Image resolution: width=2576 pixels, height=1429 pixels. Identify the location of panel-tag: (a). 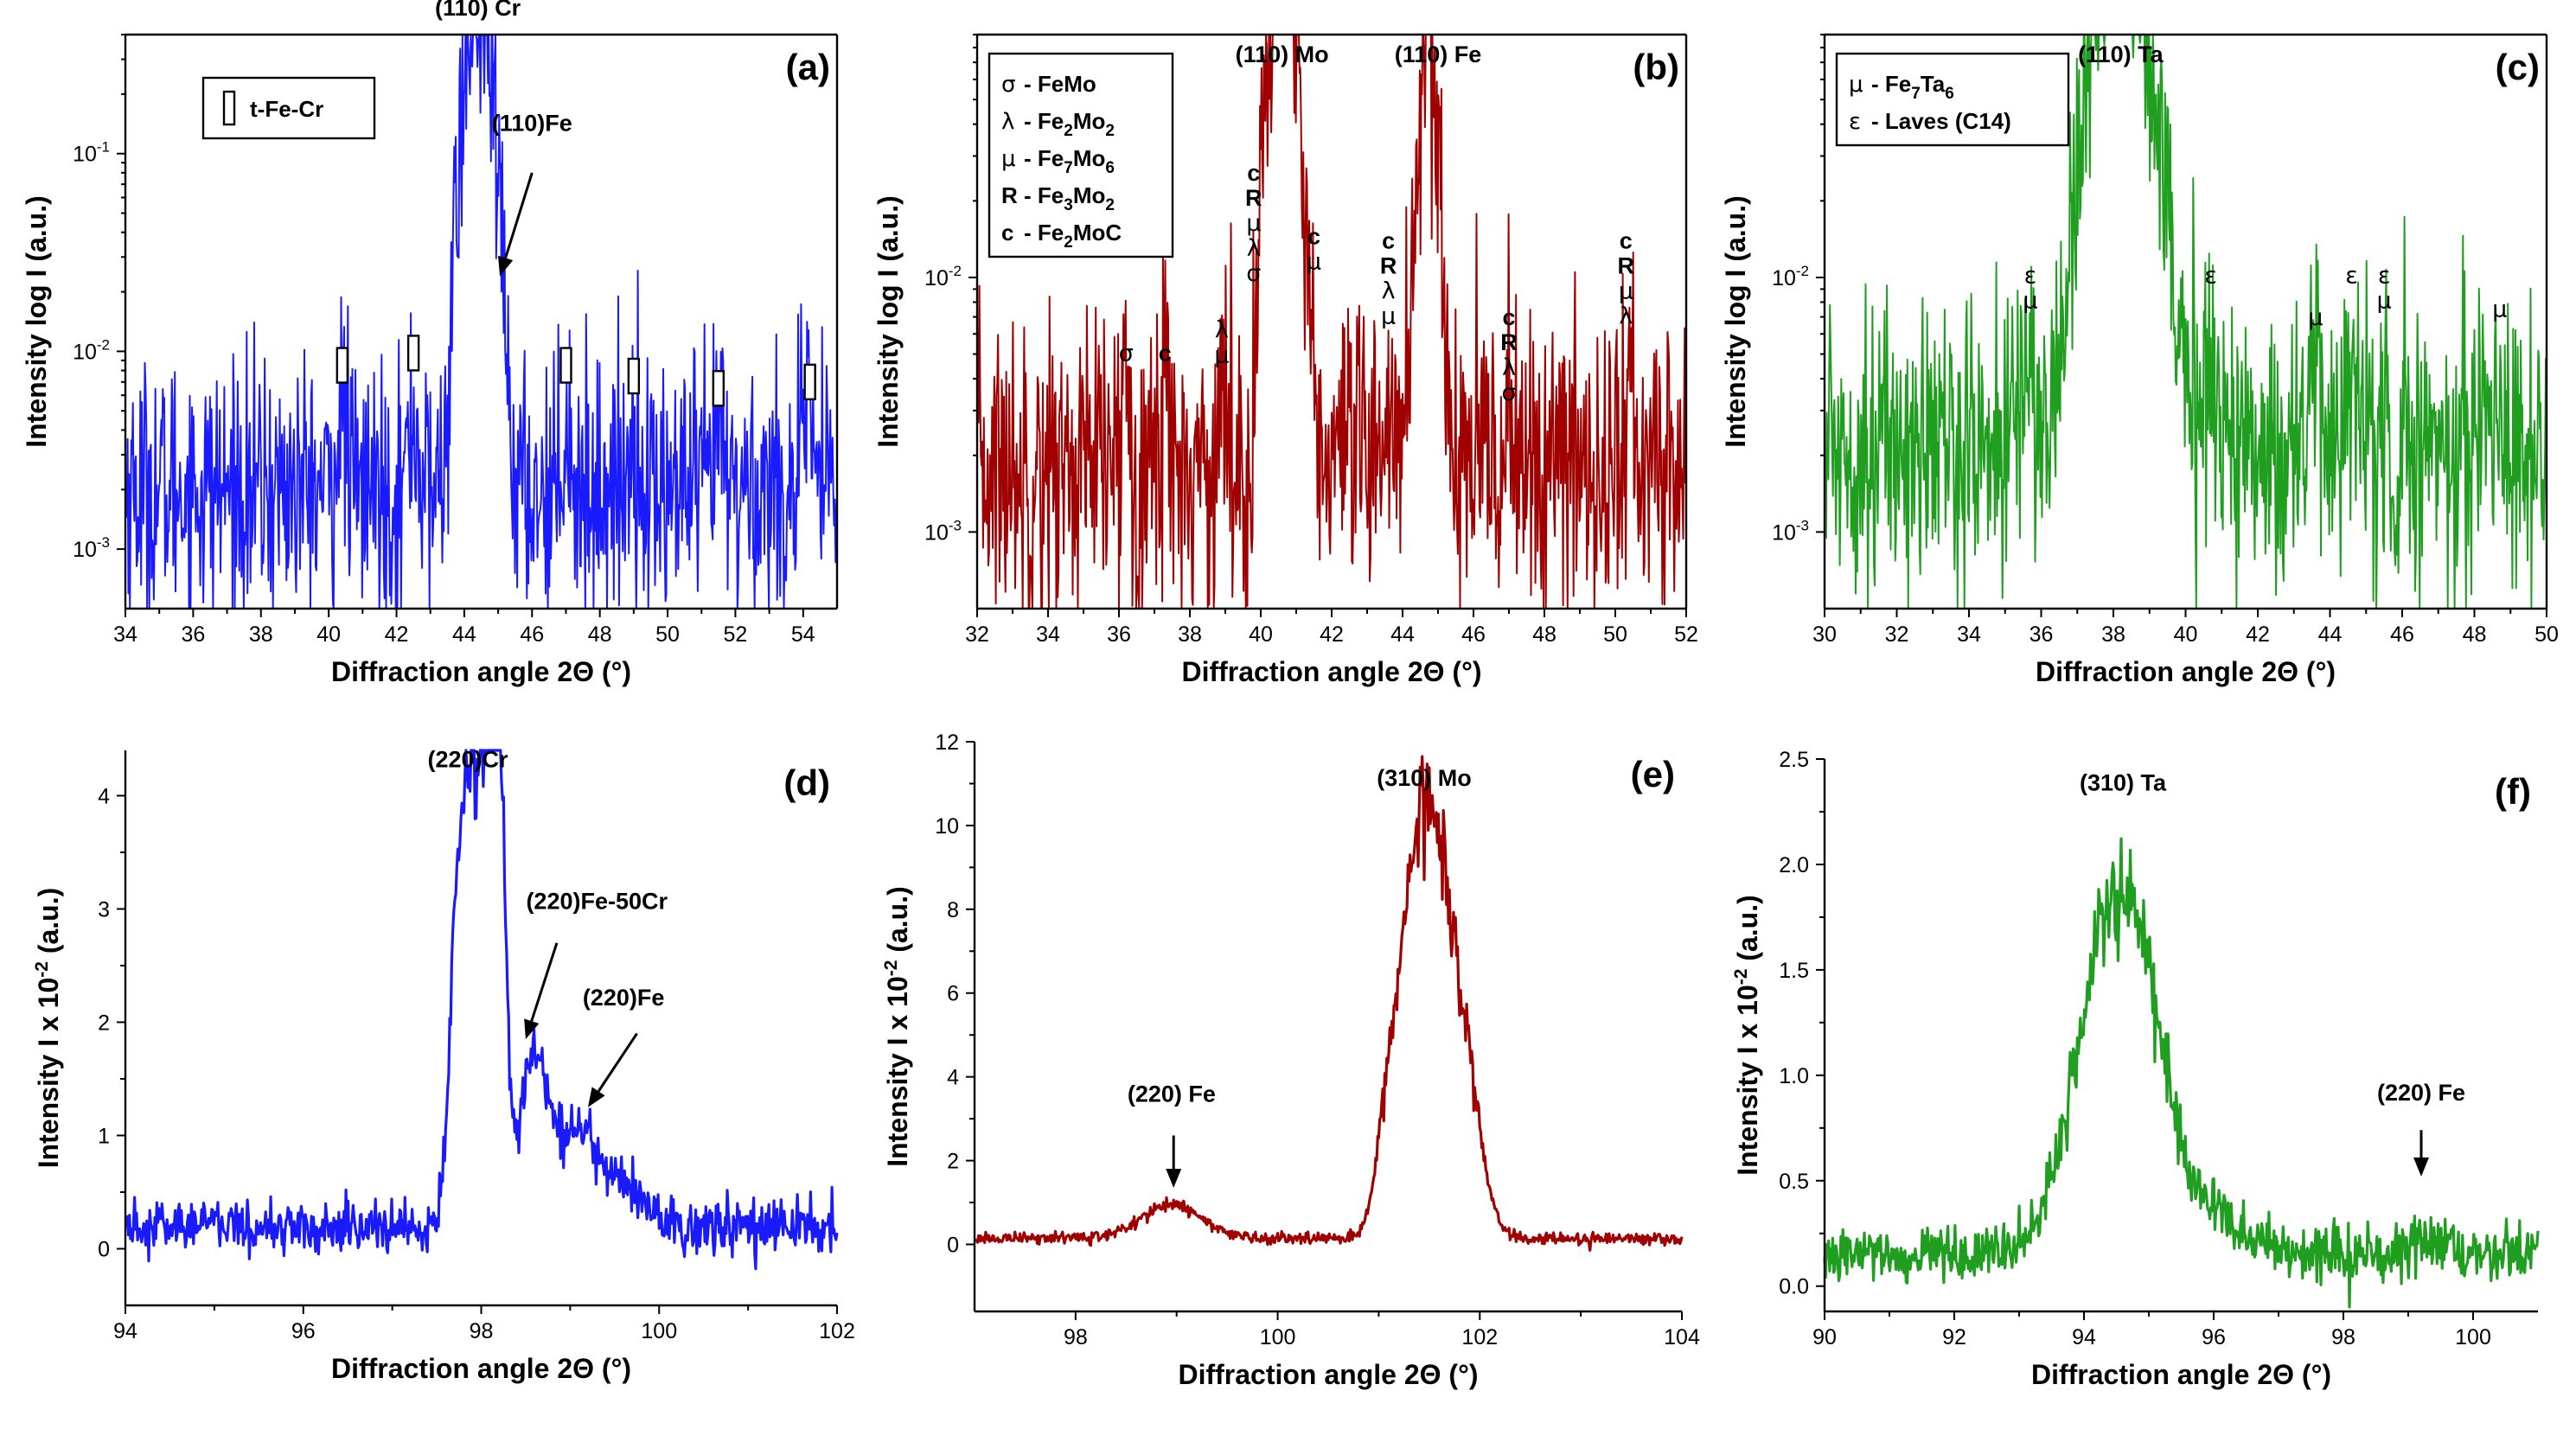
(808, 67).